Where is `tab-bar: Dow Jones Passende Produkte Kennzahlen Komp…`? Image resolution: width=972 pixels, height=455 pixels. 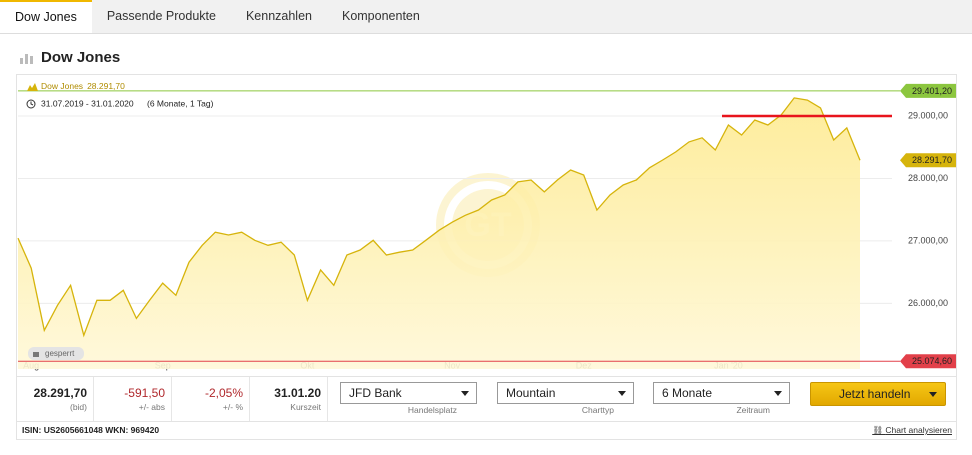
tab-bar: Dow Jones Passende Produkte Kennzahlen Komp… is located at coordinates (486, 17).